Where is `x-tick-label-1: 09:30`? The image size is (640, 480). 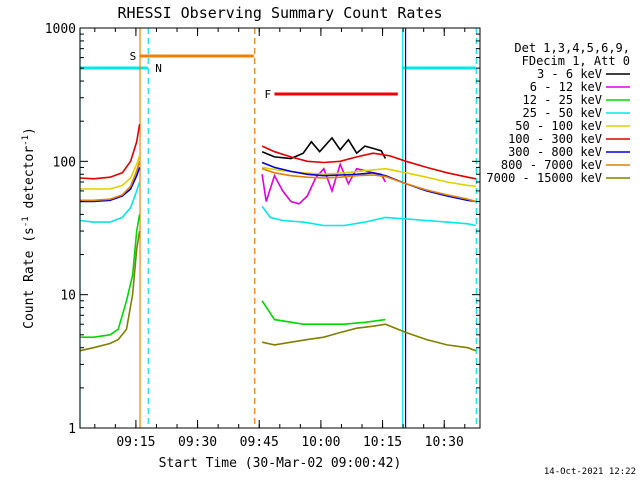 x-tick-label-1: 09:30 is located at coordinates (197, 442).